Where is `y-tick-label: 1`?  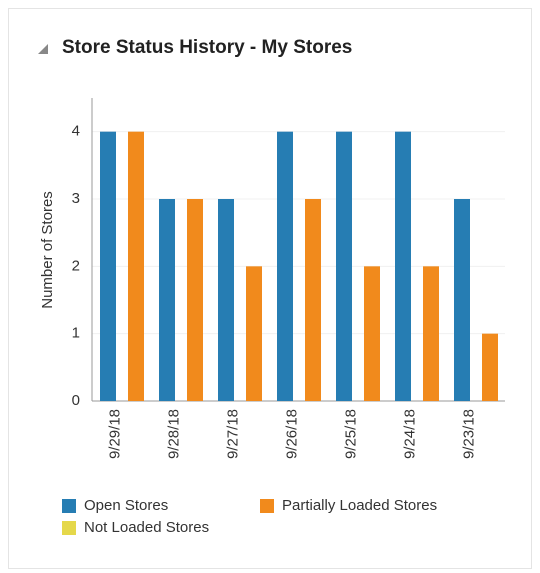 y-tick-label: 1 is located at coordinates (76, 333).